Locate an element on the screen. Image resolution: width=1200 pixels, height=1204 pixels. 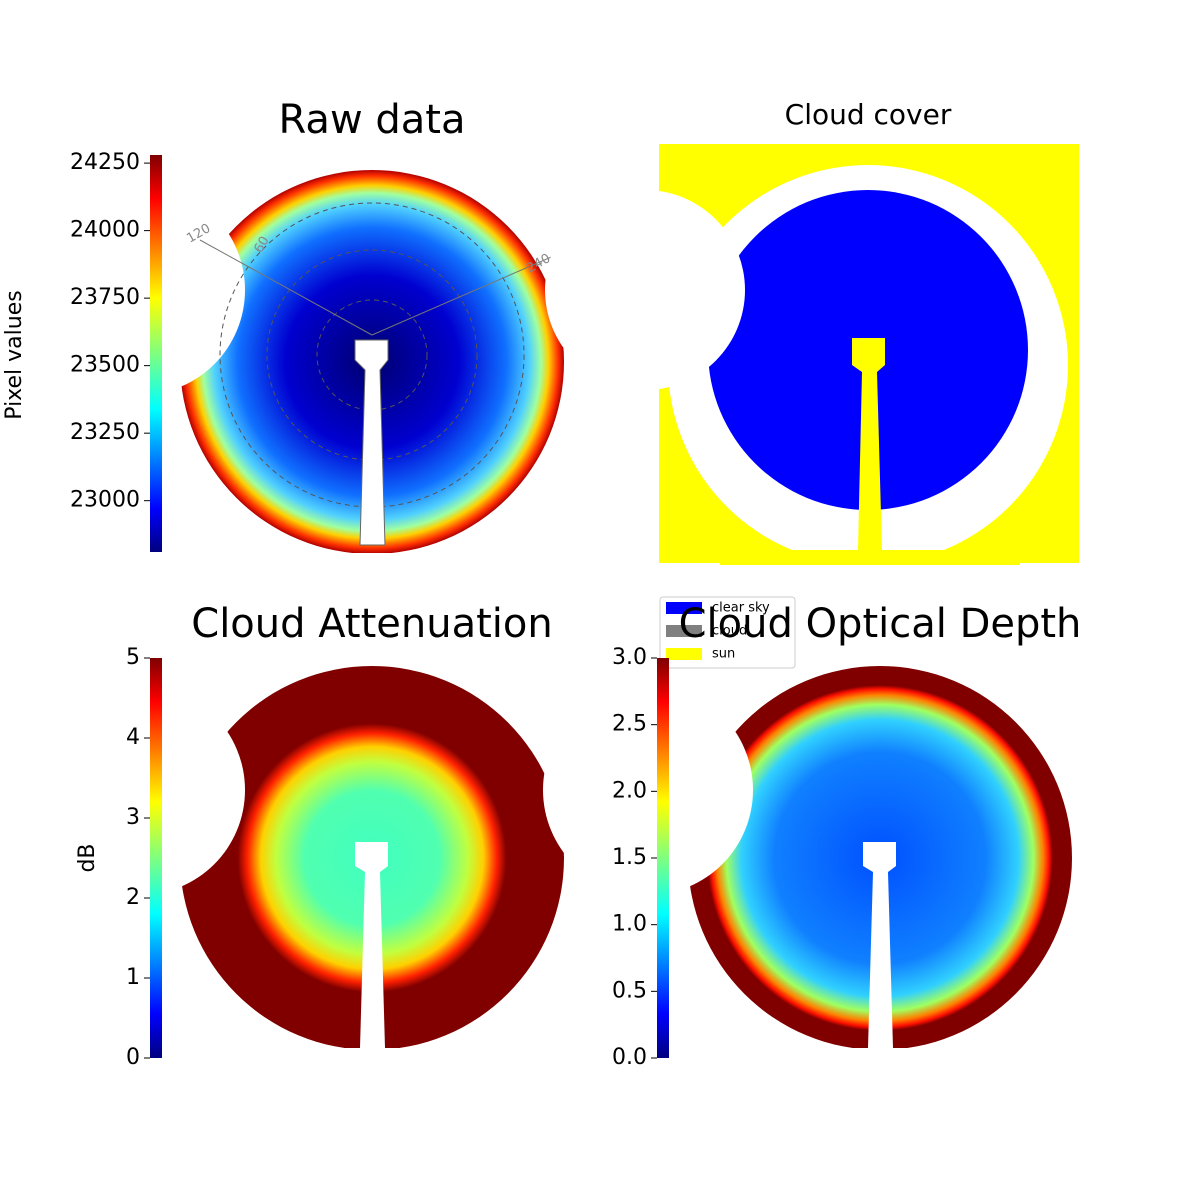
legend-label: sun is located at coordinates (723, 654).